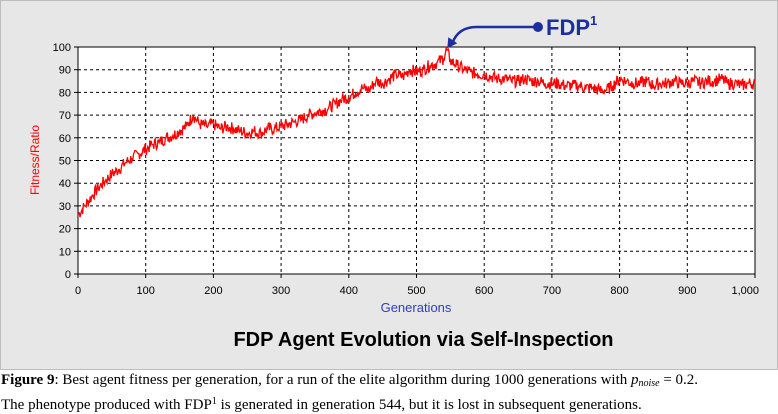 This screenshot has width=778, height=414. Describe the element at coordinates (213, 291) in the screenshot. I see `x-tick-label: 200` at that location.